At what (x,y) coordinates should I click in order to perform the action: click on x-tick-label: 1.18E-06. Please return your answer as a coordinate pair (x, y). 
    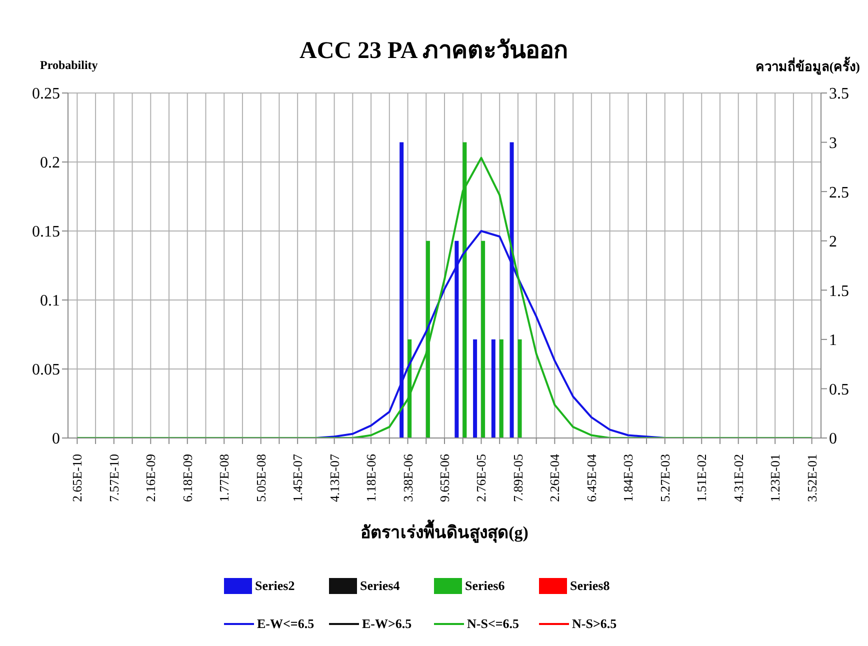
    Looking at the image, I should click on (371, 478).